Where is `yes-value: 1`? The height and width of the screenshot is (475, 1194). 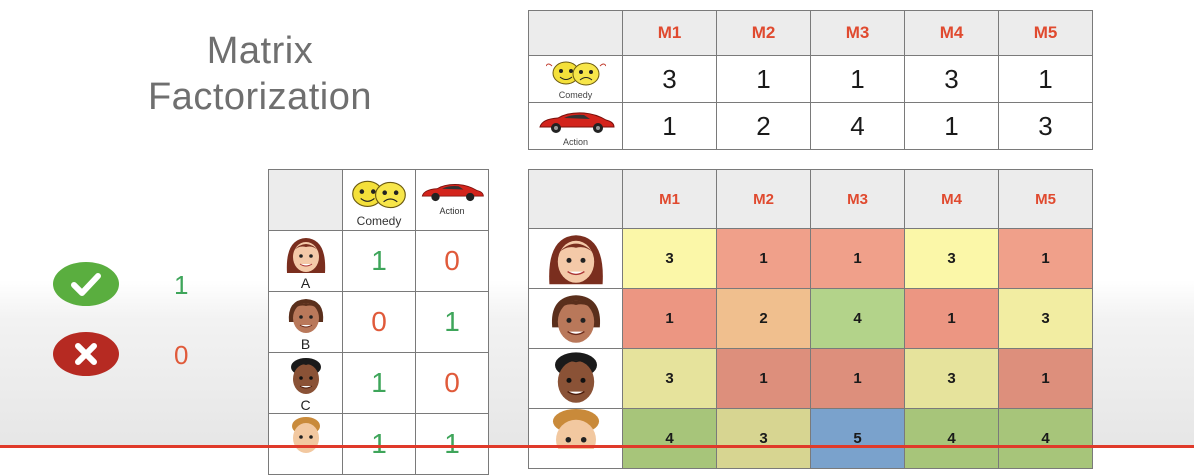 yes-value: 1 is located at coordinates (181, 285).